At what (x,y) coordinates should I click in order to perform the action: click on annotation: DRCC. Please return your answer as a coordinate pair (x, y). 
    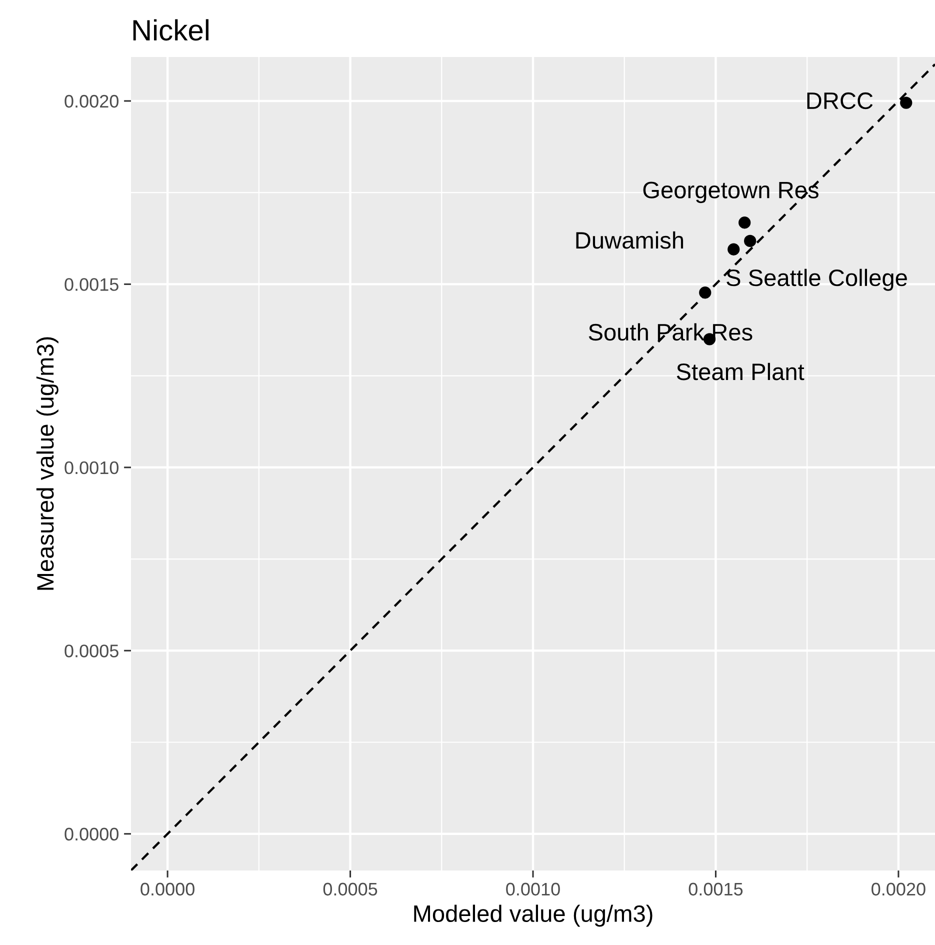
    Looking at the image, I should click on (840, 101).